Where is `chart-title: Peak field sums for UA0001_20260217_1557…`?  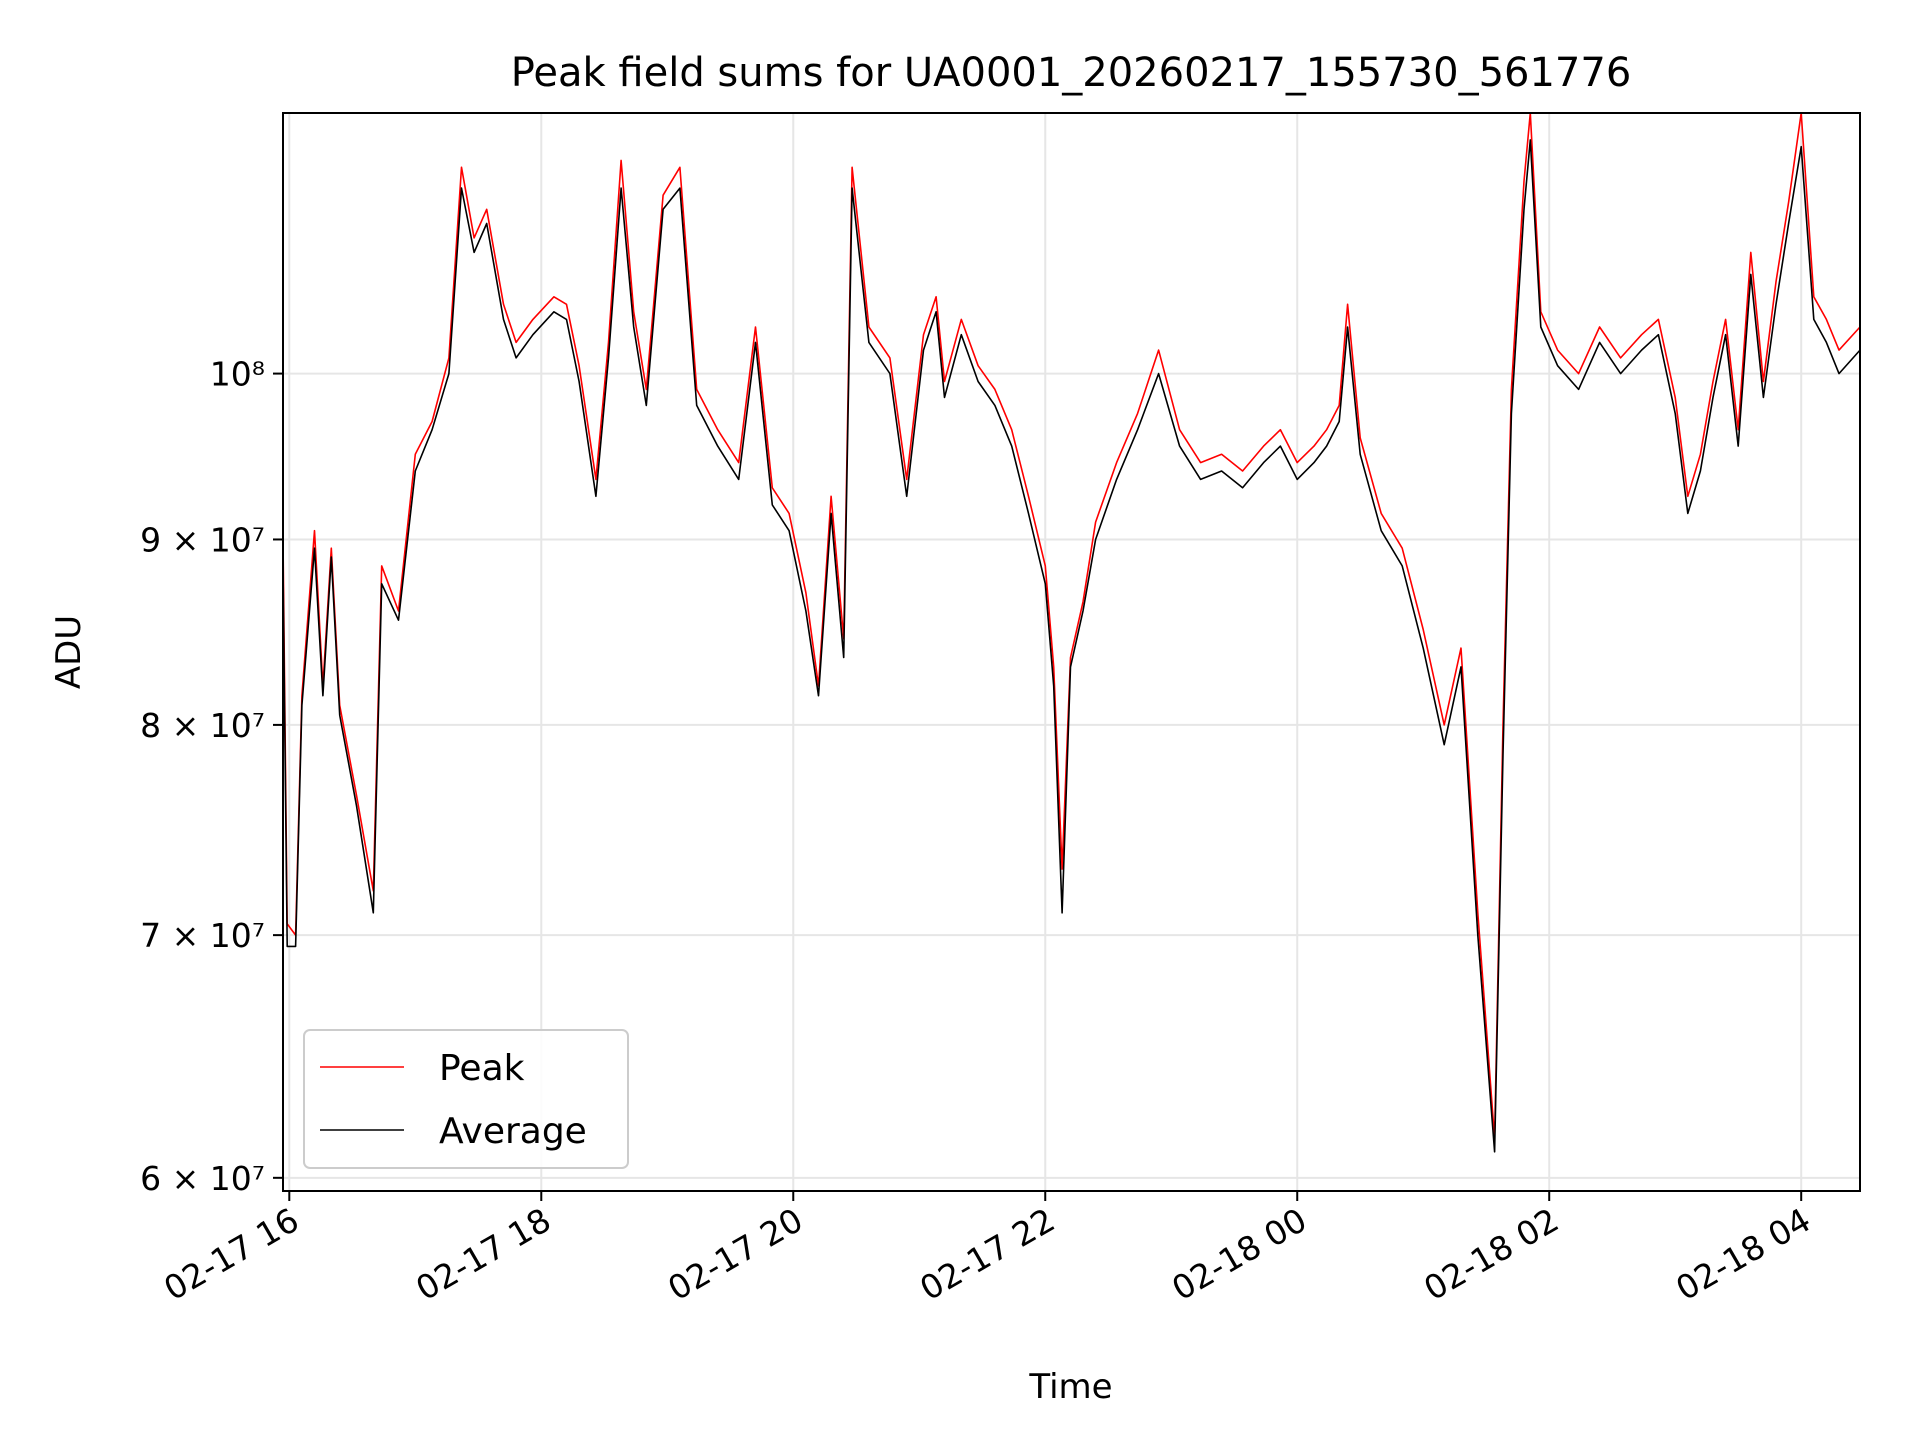 chart-title: Peak field sums for UA0001_20260217_1557… is located at coordinates (1071, 73).